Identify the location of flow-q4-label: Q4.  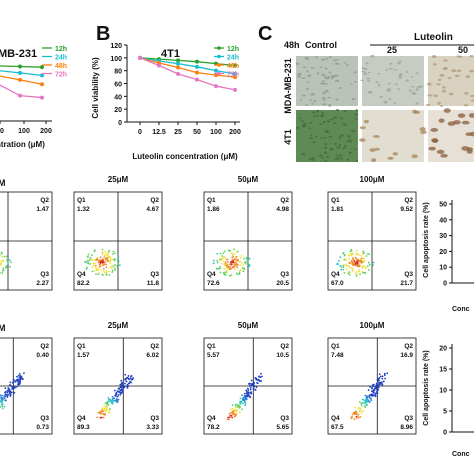
(81, 274).